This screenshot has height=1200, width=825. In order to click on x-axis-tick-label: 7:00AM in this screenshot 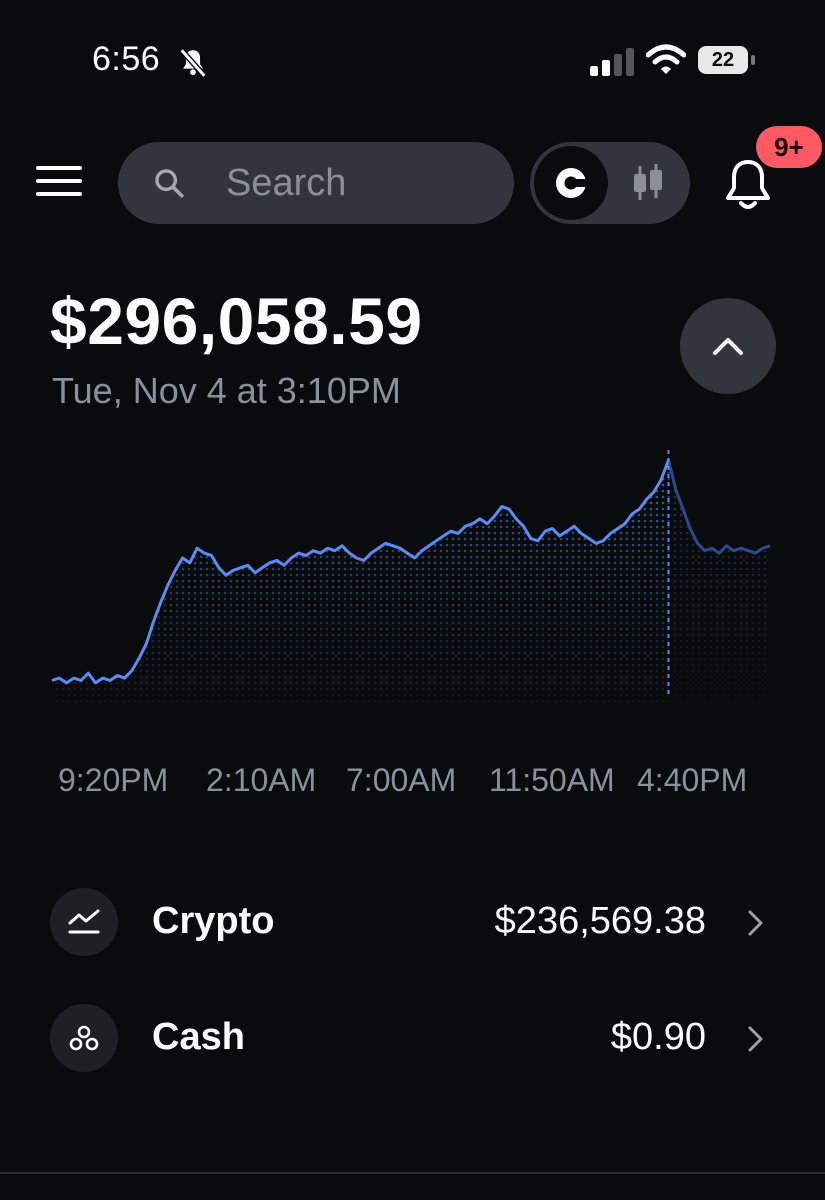, I will do `click(401, 780)`.